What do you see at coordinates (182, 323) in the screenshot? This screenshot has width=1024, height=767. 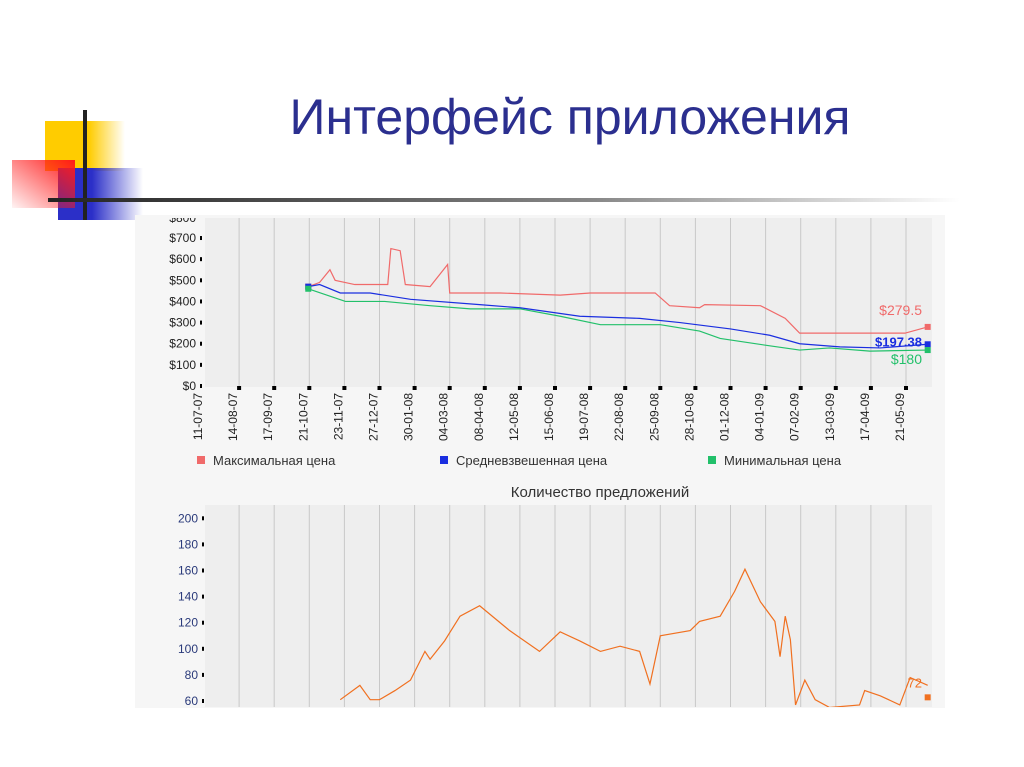 I see `y-tick-label: $300` at bounding box center [182, 323].